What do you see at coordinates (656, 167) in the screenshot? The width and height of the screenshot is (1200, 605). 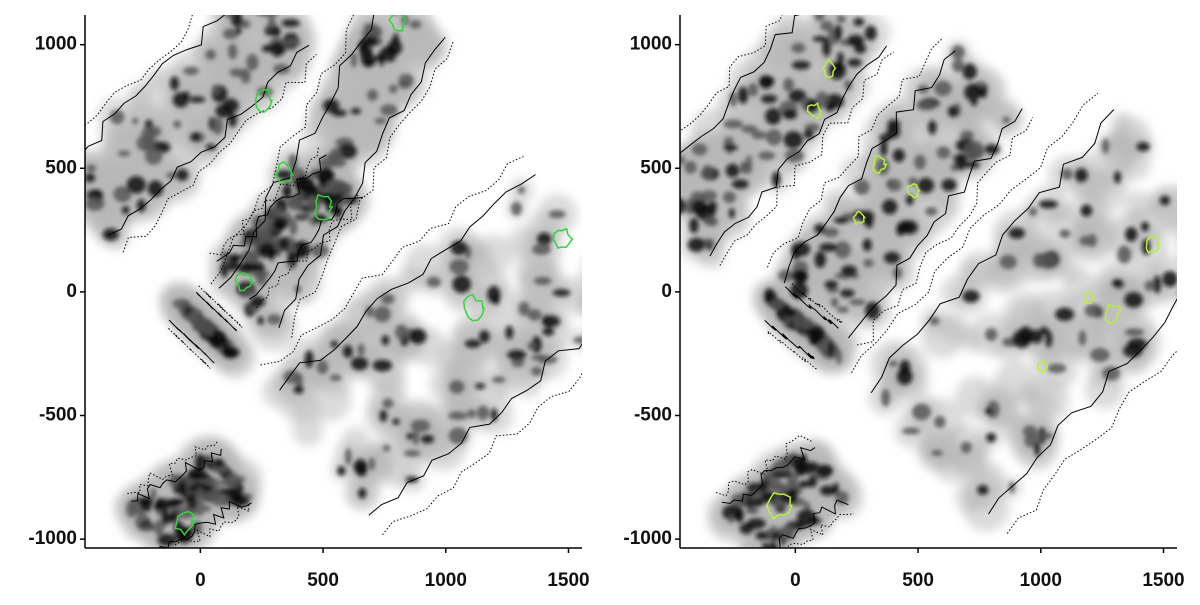 I see `y-tick-label: 500` at bounding box center [656, 167].